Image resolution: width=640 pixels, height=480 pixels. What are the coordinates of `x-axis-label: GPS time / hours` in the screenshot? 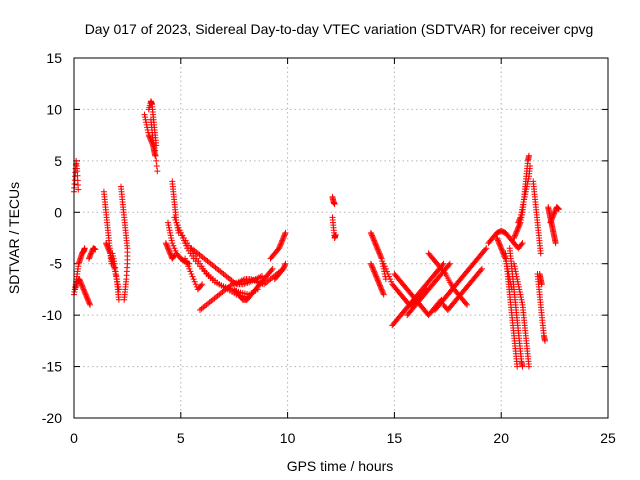 It's located at (340, 466).